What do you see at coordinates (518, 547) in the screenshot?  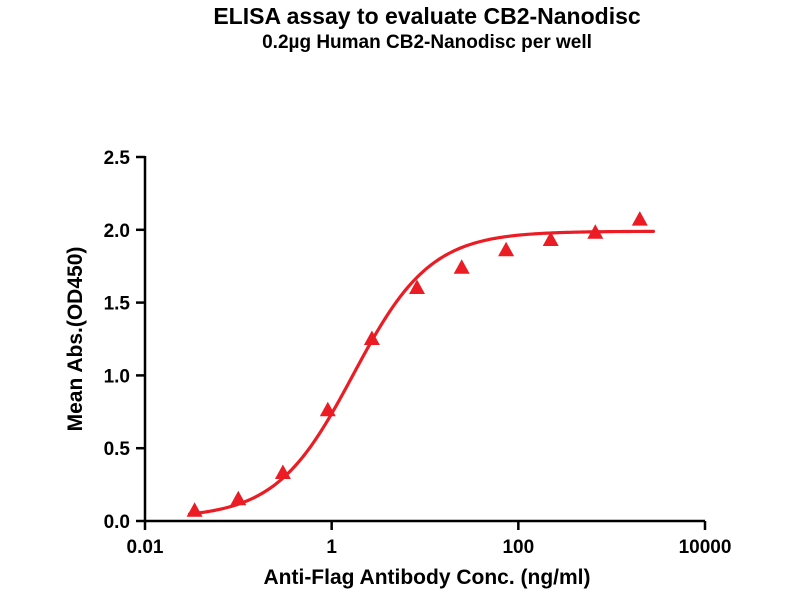 I see `x-tick-label: 100` at bounding box center [518, 547].